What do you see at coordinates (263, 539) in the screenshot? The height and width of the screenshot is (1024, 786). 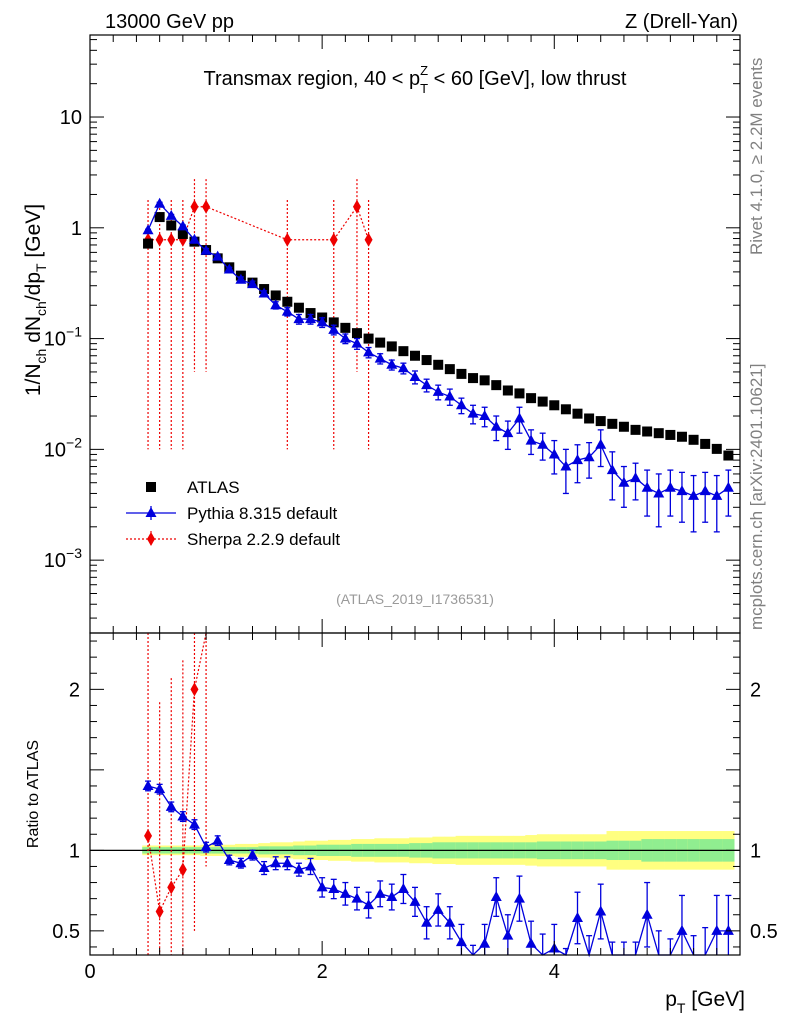 I see `legend-label-sherpa: Sherpa 2.2.9 default` at bounding box center [263, 539].